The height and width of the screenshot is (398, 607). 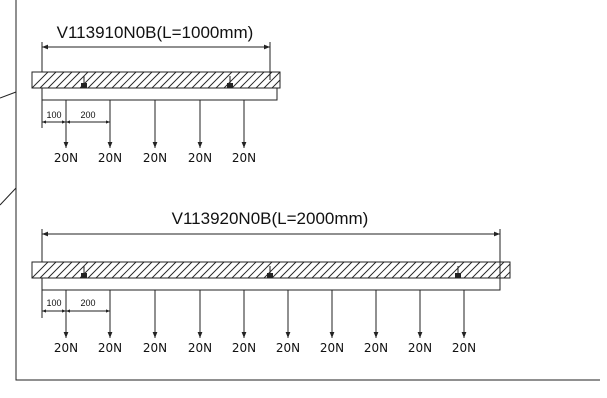 I want to click on leader-line-top, so click(x=8, y=95).